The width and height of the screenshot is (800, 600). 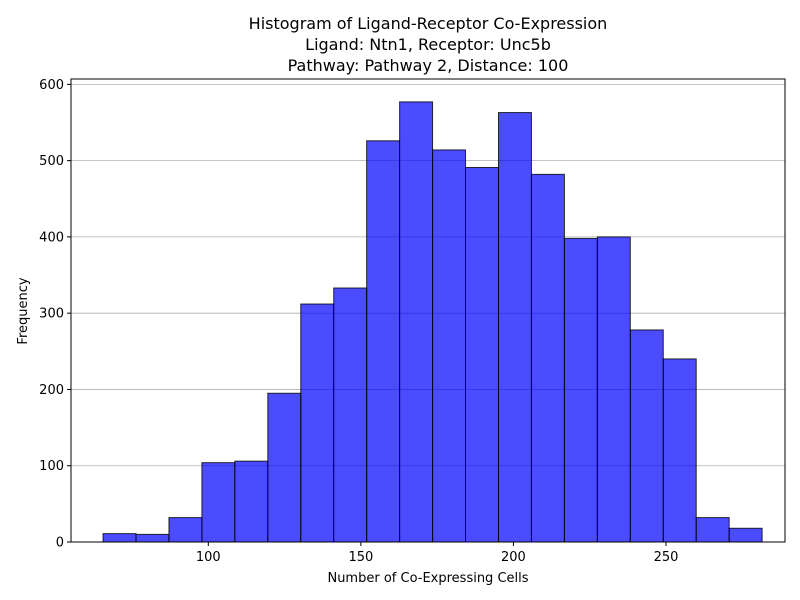 I want to click on y-axis-ticks: 0 100 200 300 400 500 600, so click(x=55, y=314).